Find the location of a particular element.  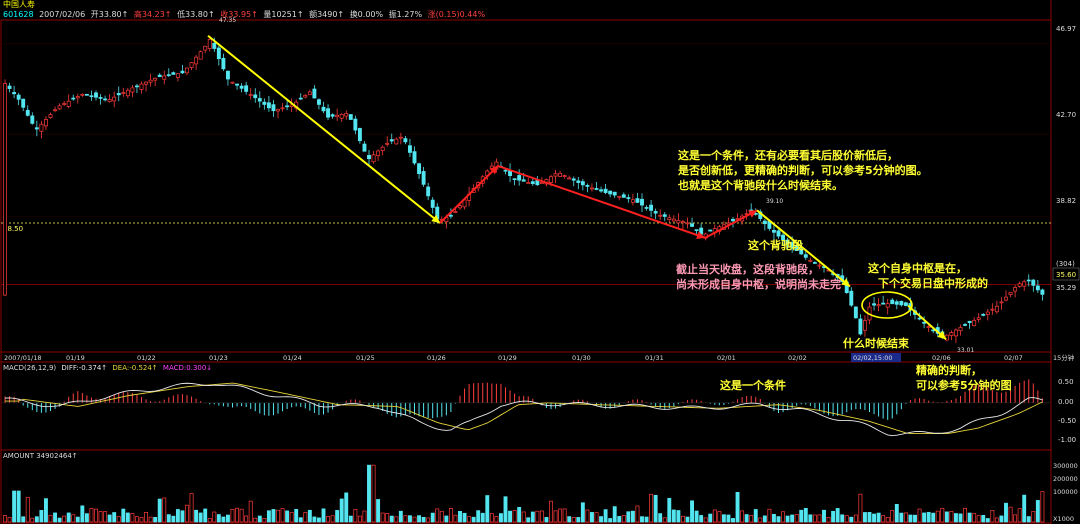

price-tick: 42.70 is located at coordinates (1066, 115).